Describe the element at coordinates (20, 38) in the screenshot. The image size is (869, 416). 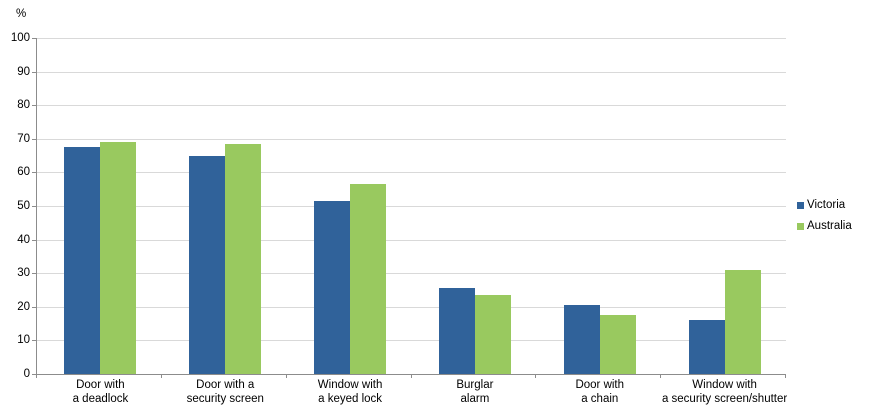
I see `y-axis-tick-label: 100` at that location.